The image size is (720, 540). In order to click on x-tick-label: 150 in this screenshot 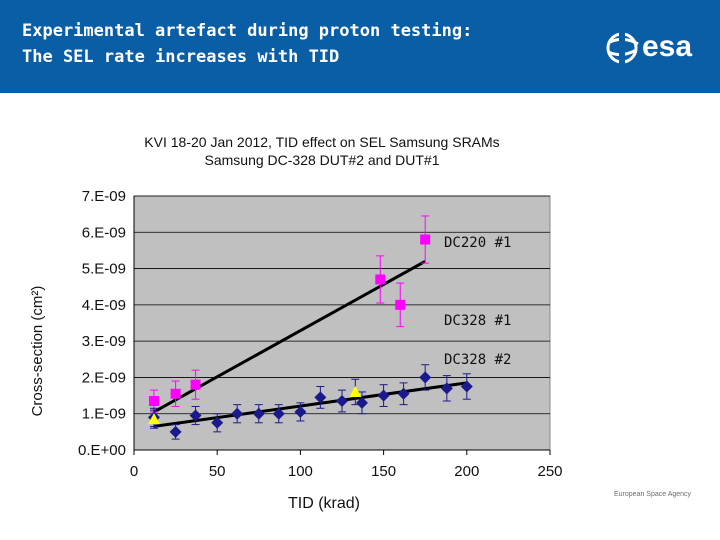, I will do `click(383, 471)`.